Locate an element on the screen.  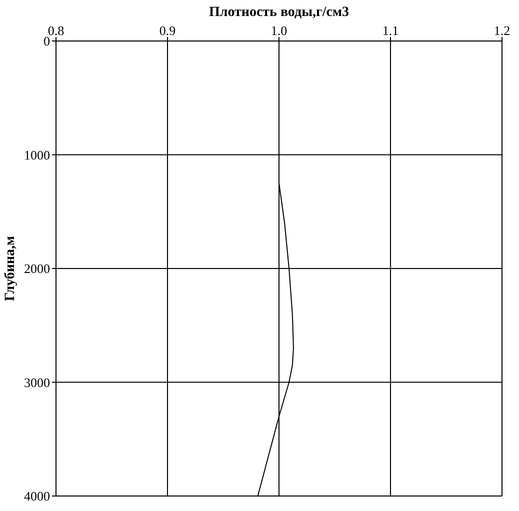
y-tick-label: 2000 is located at coordinates (37, 268).